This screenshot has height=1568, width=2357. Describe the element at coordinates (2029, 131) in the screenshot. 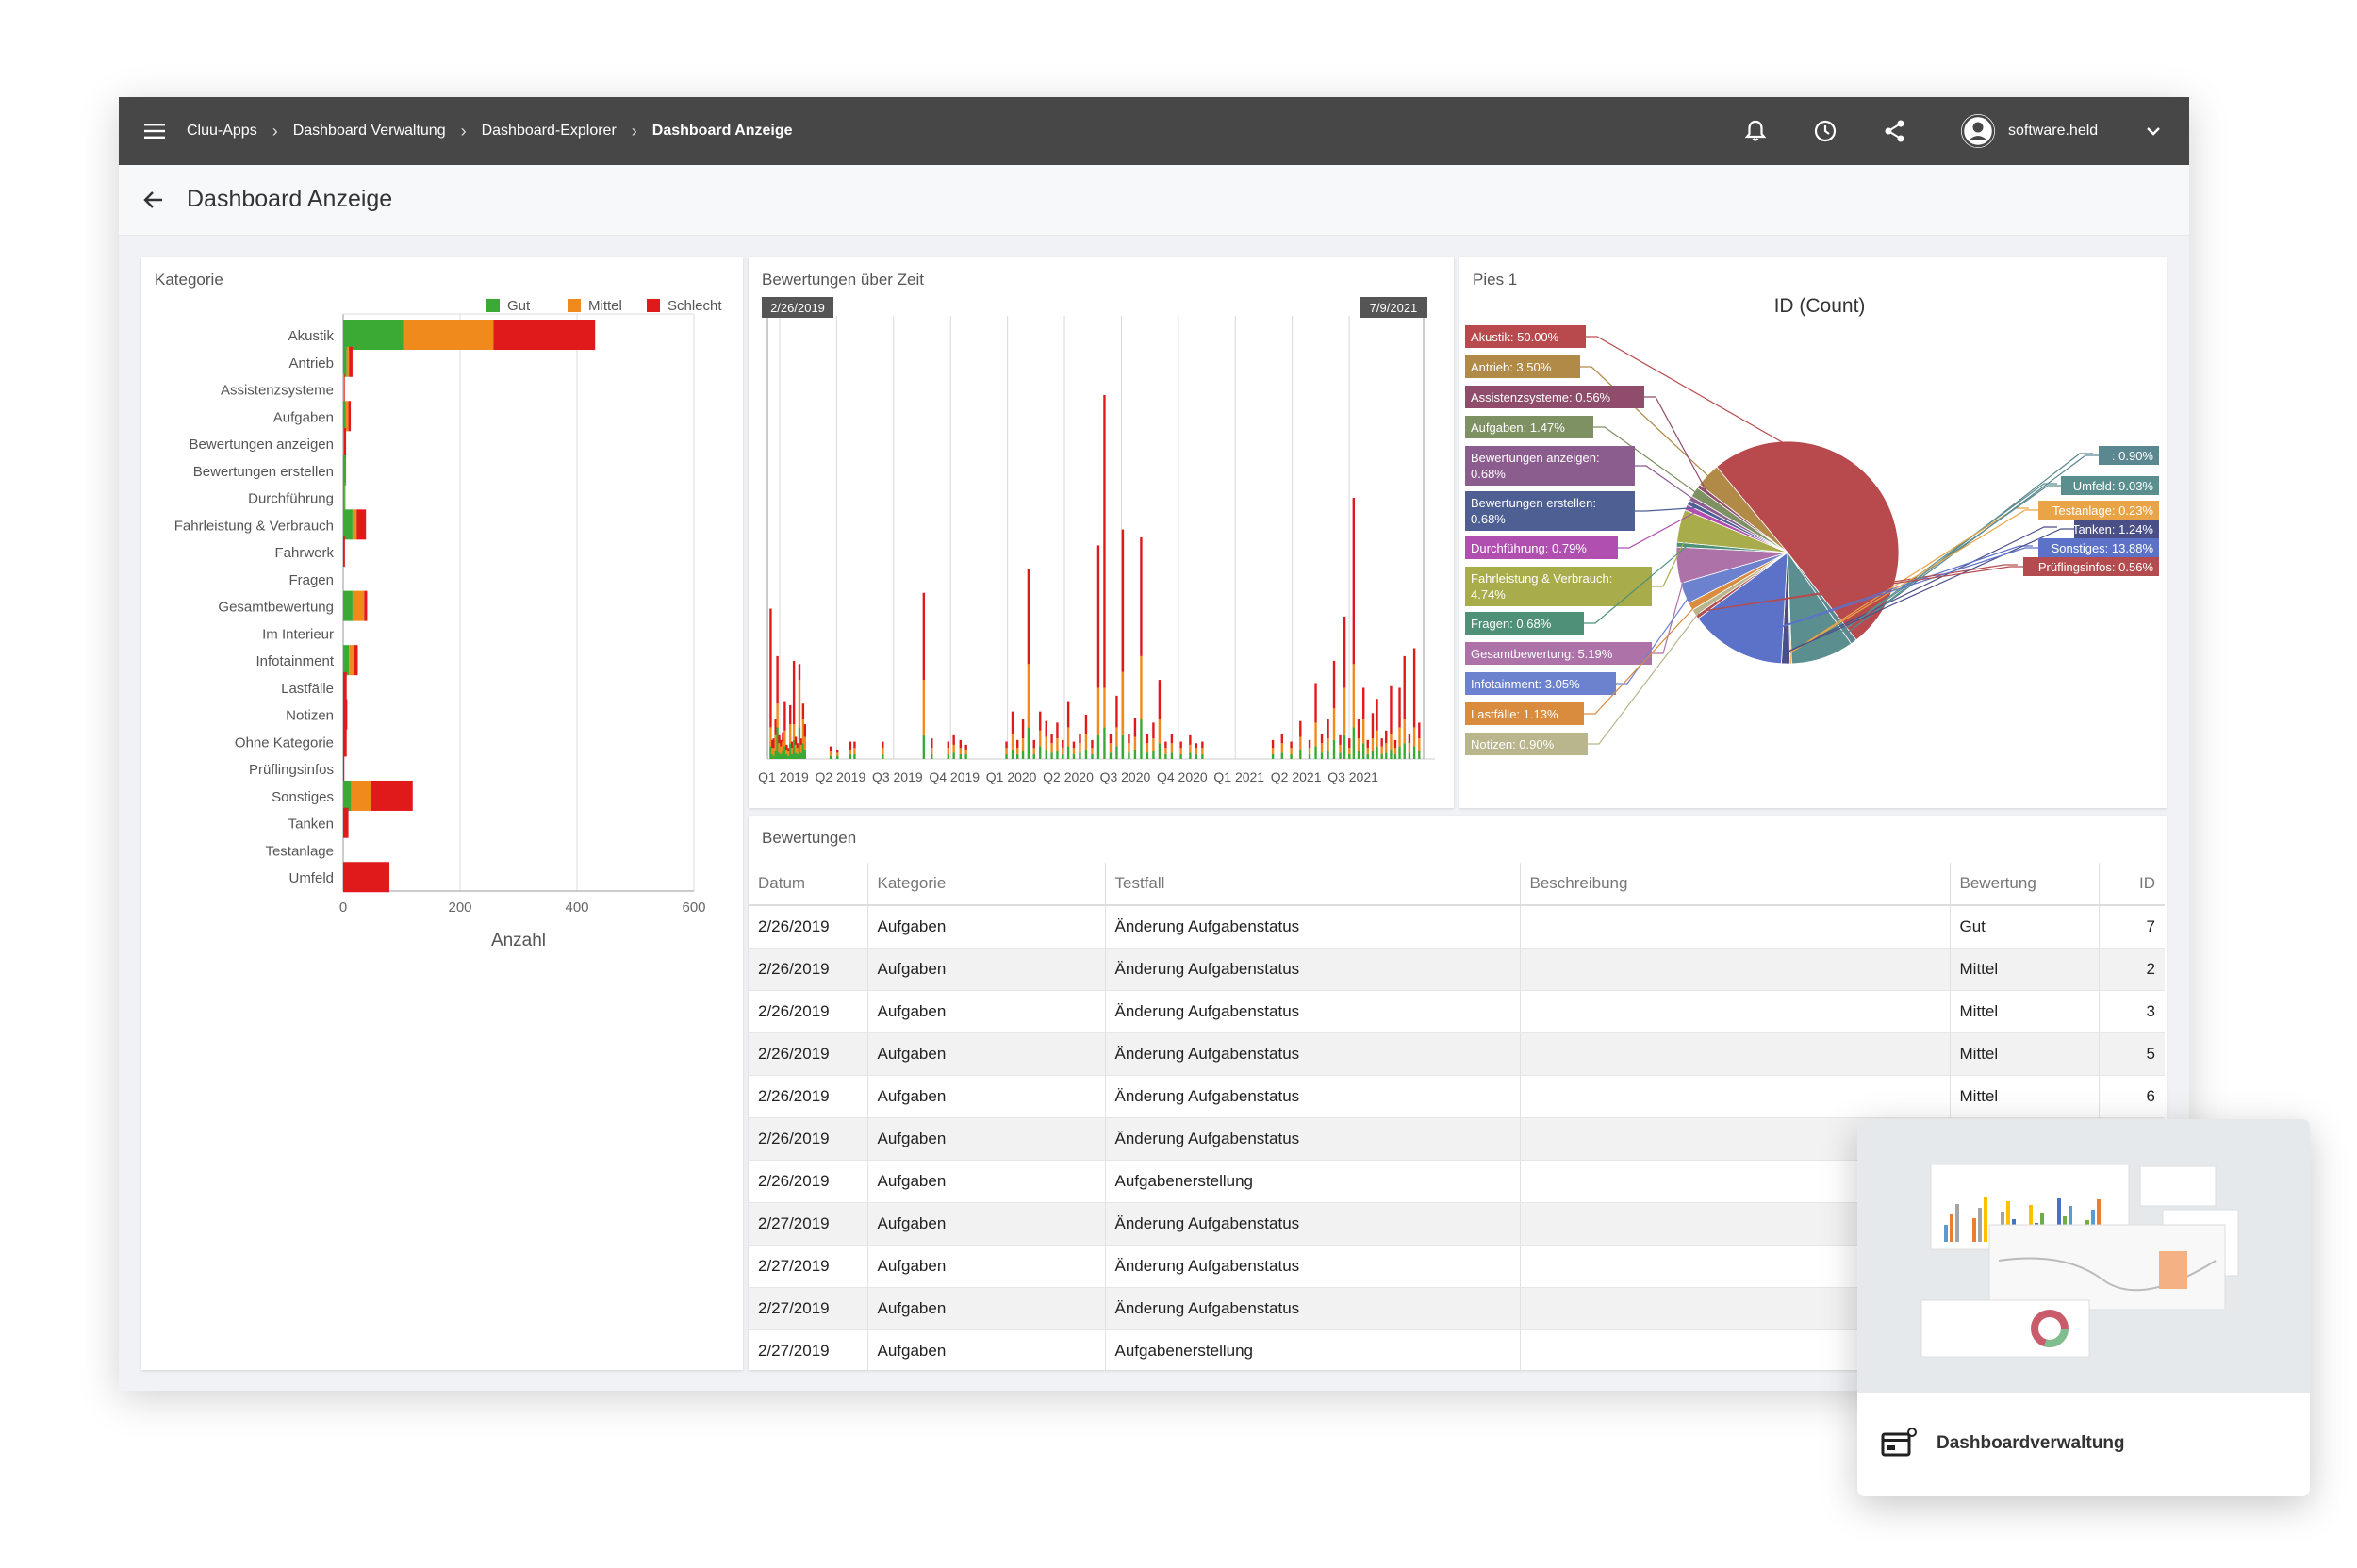

I see `user-menu: software.held` at that location.